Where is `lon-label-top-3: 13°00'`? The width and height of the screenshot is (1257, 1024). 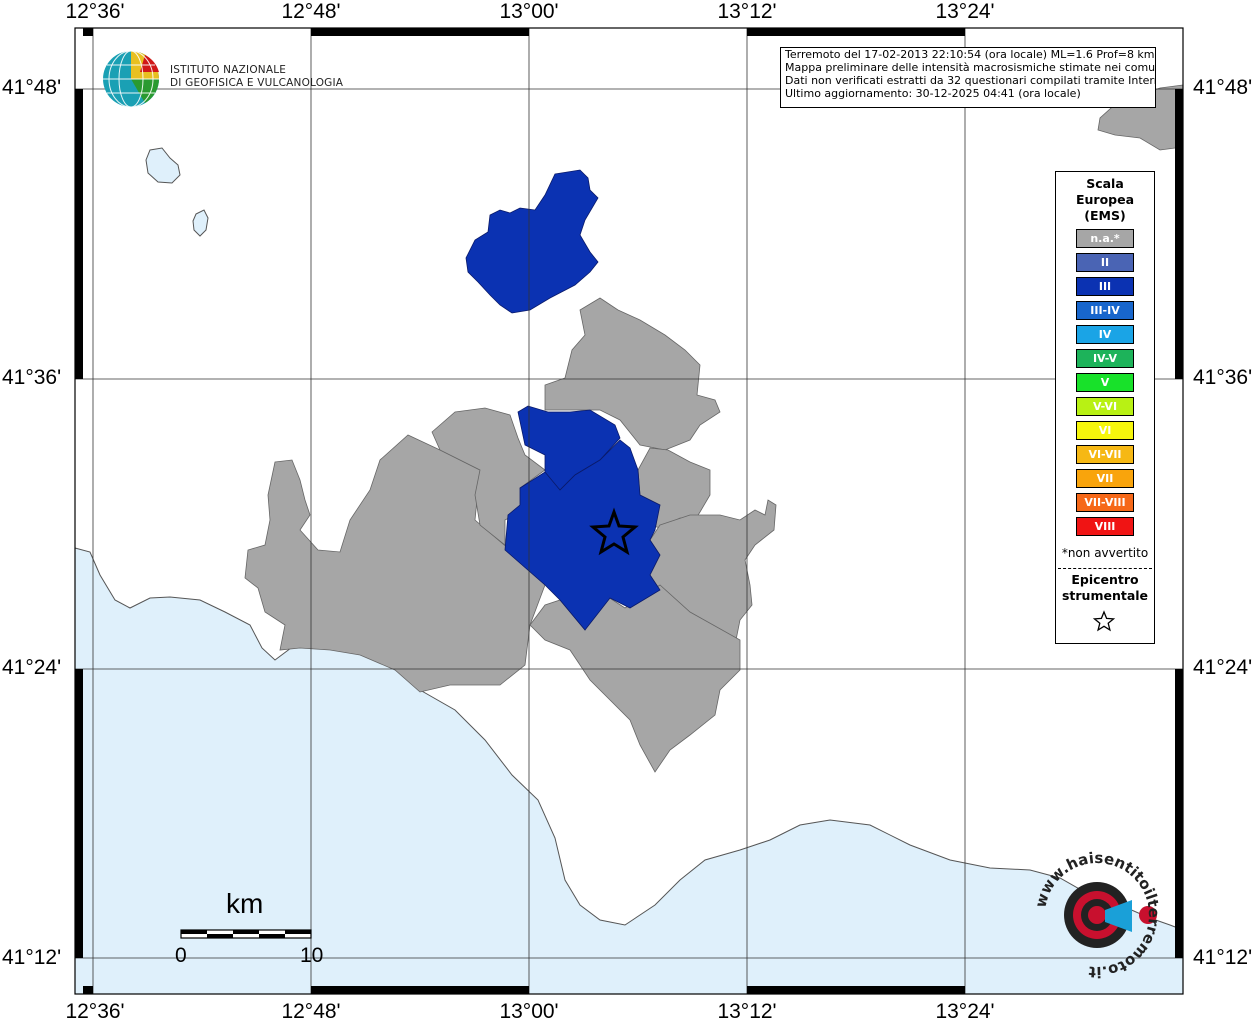 lon-label-top-3: 13°00' is located at coordinates (529, 11).